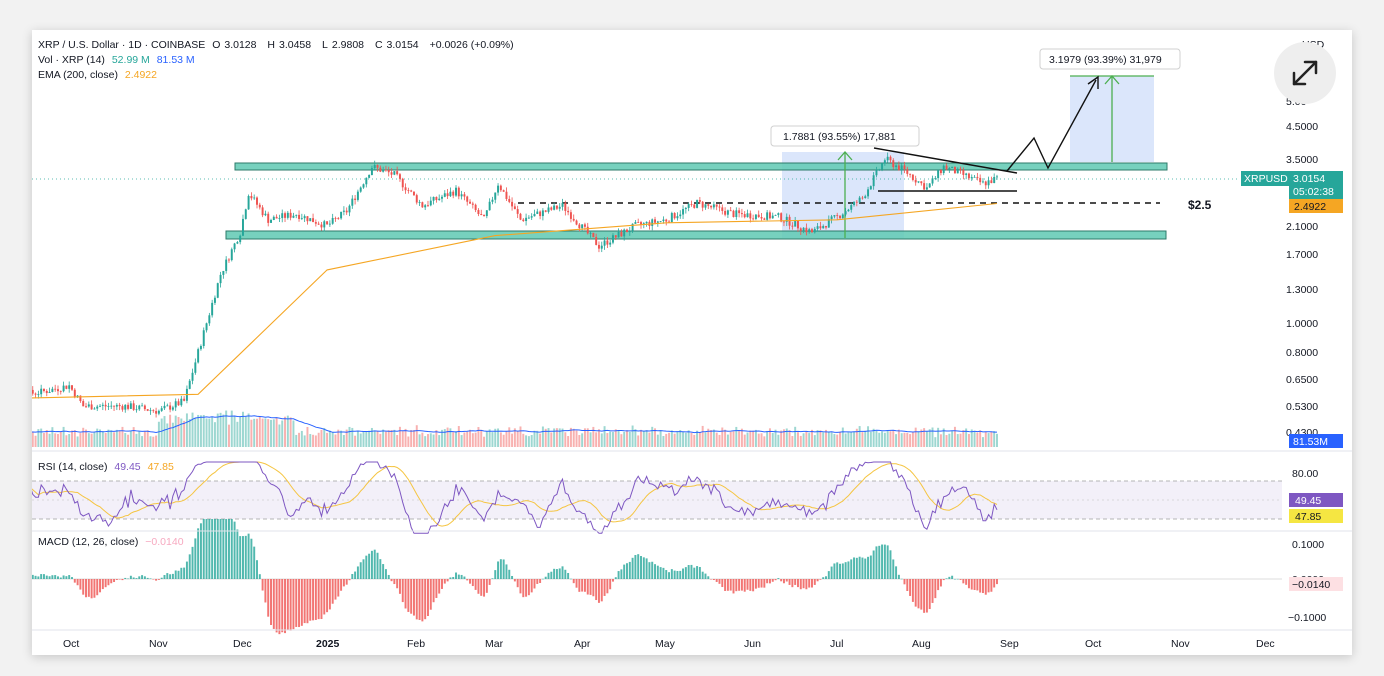 The image size is (1384, 676). What do you see at coordinates (113, 542) in the screenshot?
I see `macd-legend: MACD (12, 26, close) −0.0140` at bounding box center [113, 542].